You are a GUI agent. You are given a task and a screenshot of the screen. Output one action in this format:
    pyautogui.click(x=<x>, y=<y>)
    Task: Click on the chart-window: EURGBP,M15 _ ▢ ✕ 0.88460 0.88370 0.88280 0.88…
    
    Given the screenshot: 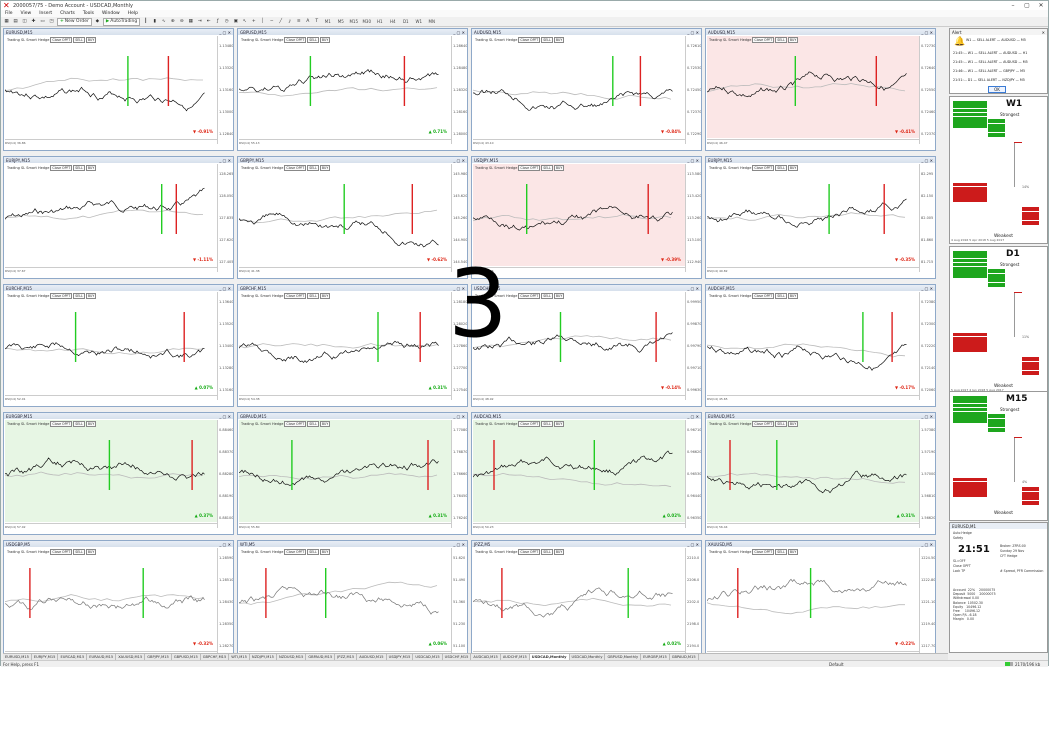 What is the action you would take?
    pyautogui.click(x=118, y=473)
    